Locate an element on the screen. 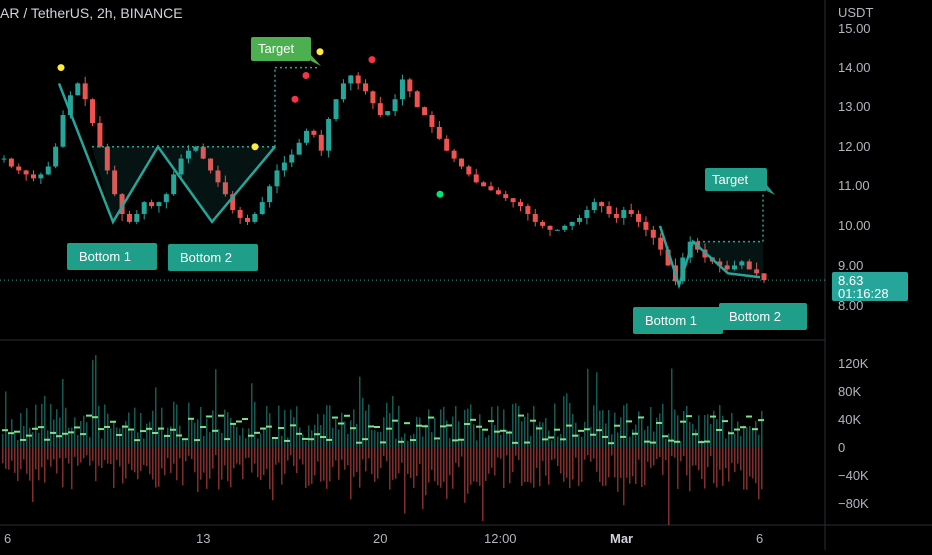 Image resolution: width=932 pixels, height=555 pixels. last-price-value: 8.63 is located at coordinates (850, 280).